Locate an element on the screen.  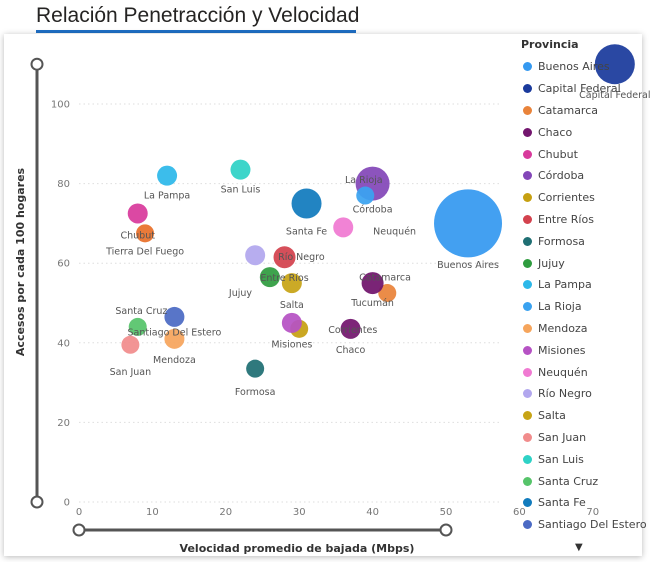
legend-item: Santa Cruz is located at coordinates (583, 481).